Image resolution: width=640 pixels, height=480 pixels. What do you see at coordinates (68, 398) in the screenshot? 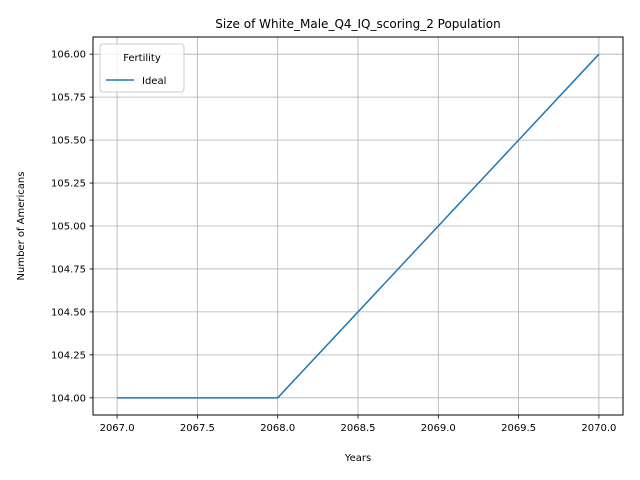
I see `y-tick-label: 104.00` at bounding box center [68, 398].